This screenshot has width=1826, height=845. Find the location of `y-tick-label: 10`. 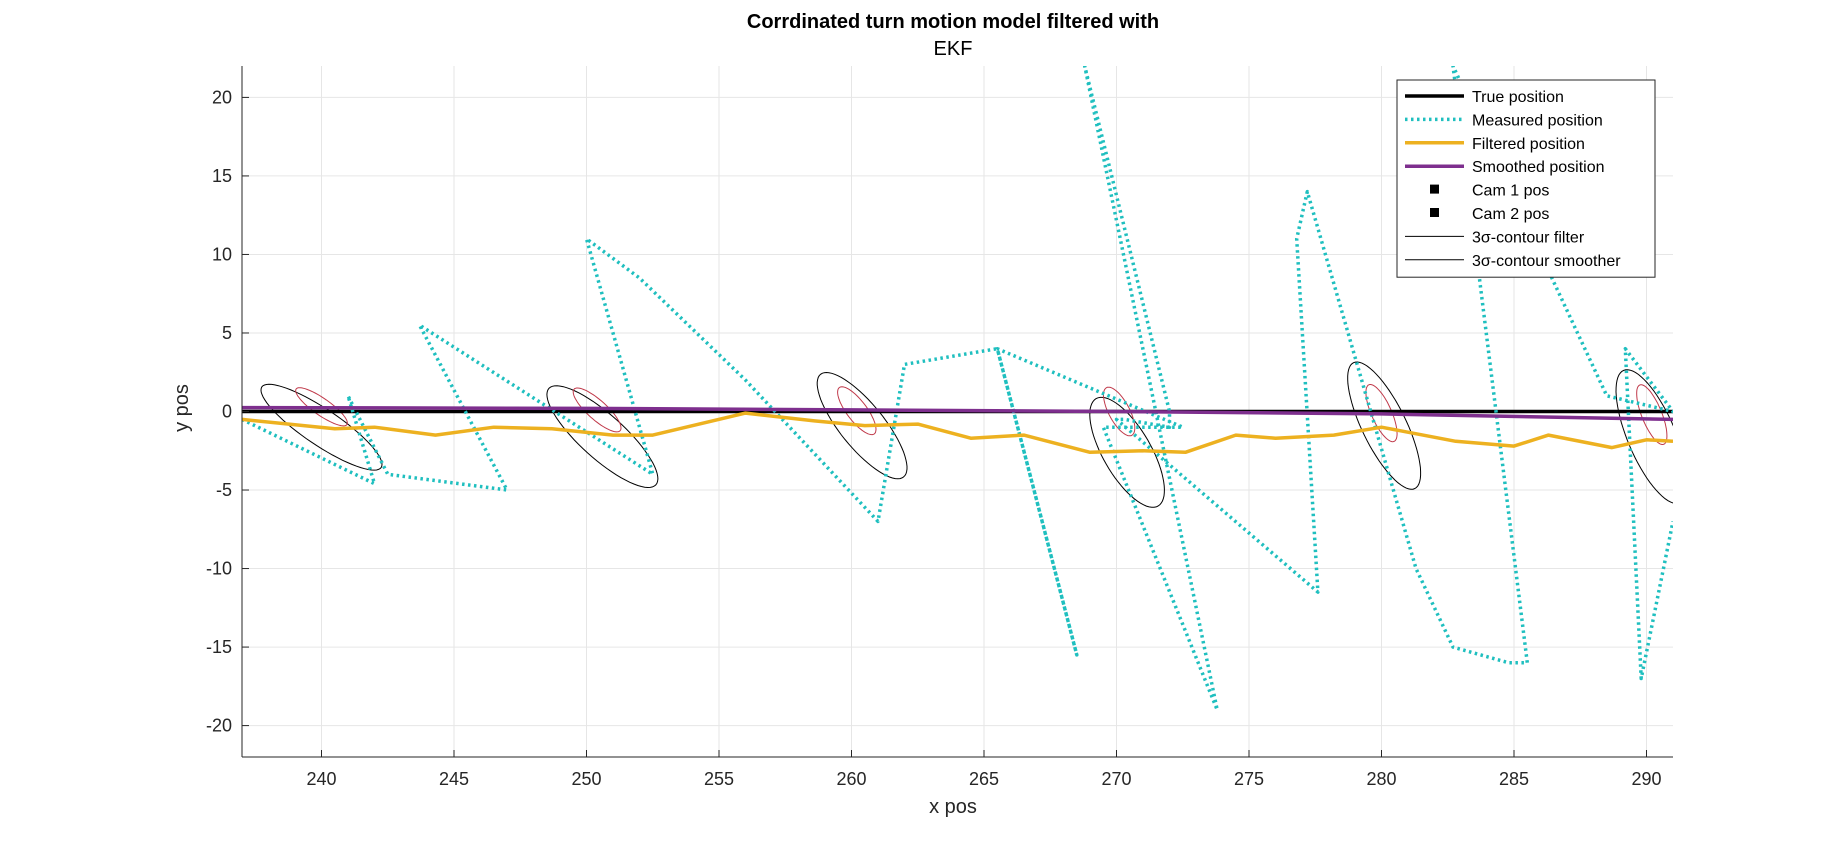

y-tick-label: 10 is located at coordinates (222, 254).